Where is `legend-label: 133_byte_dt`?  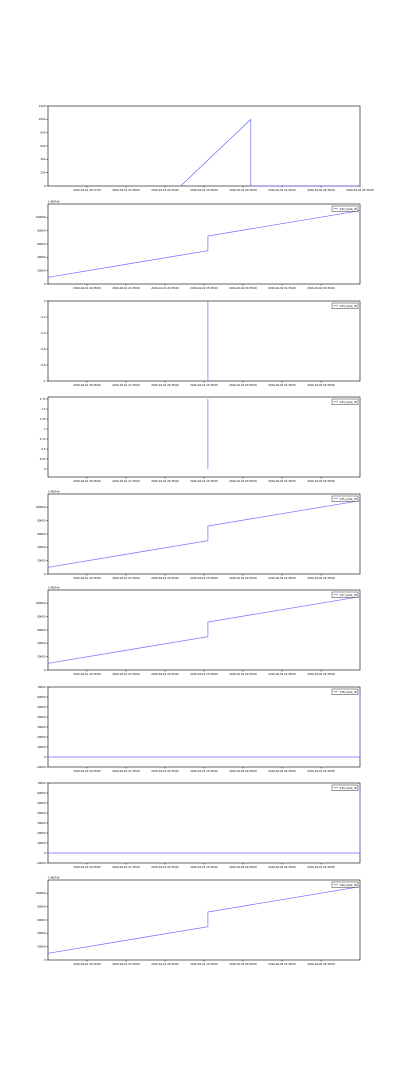
legend-label: 133_byte_dt is located at coordinates (349, 306).